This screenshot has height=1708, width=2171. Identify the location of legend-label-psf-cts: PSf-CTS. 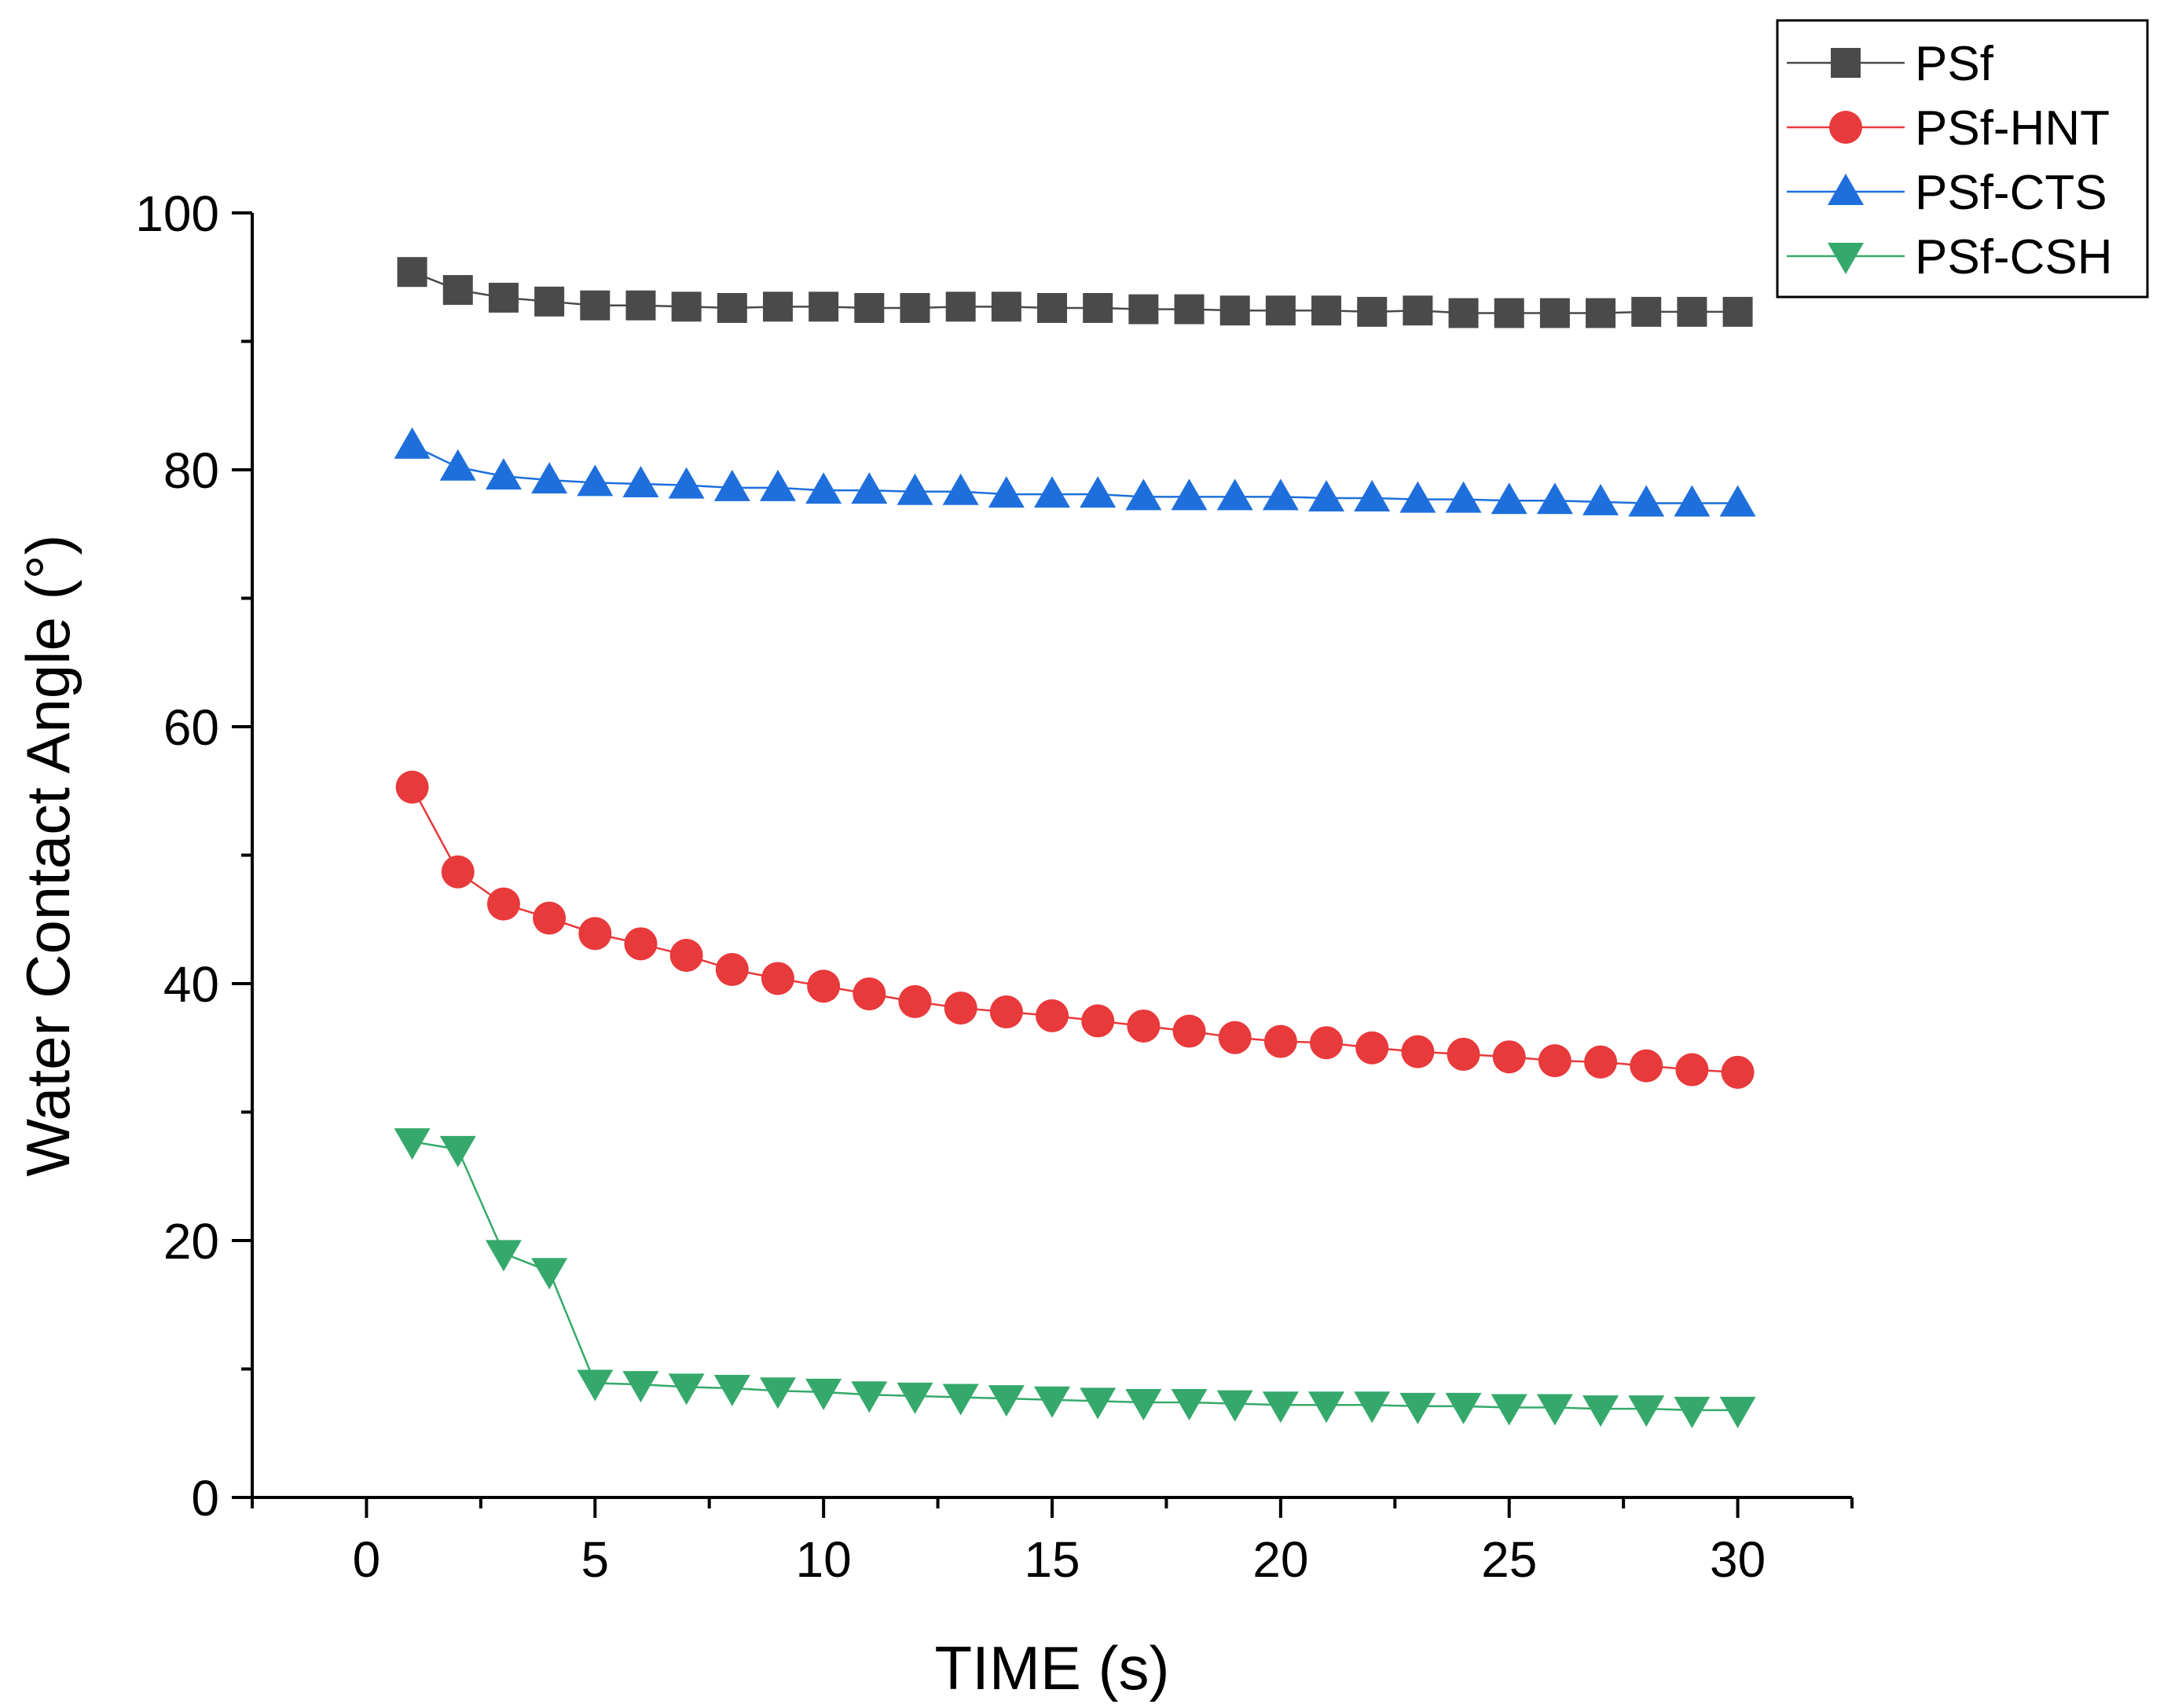
(2011, 193).